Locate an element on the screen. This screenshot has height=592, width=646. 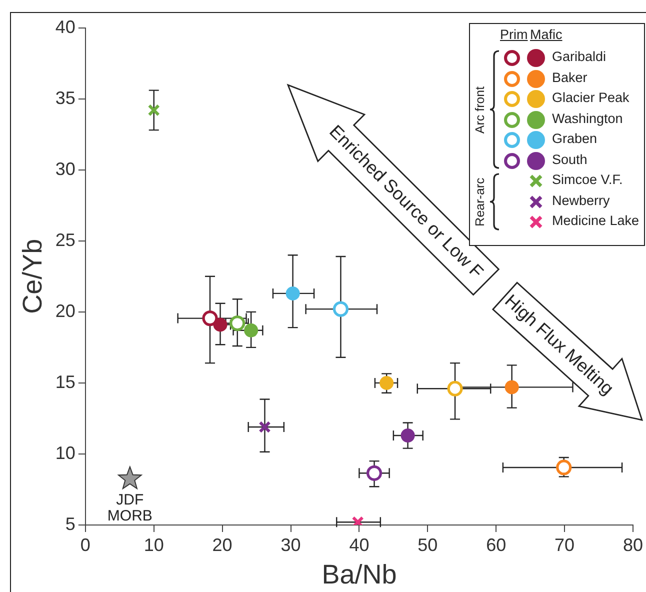
x-tick-label: 20 is located at coordinates (222, 544).